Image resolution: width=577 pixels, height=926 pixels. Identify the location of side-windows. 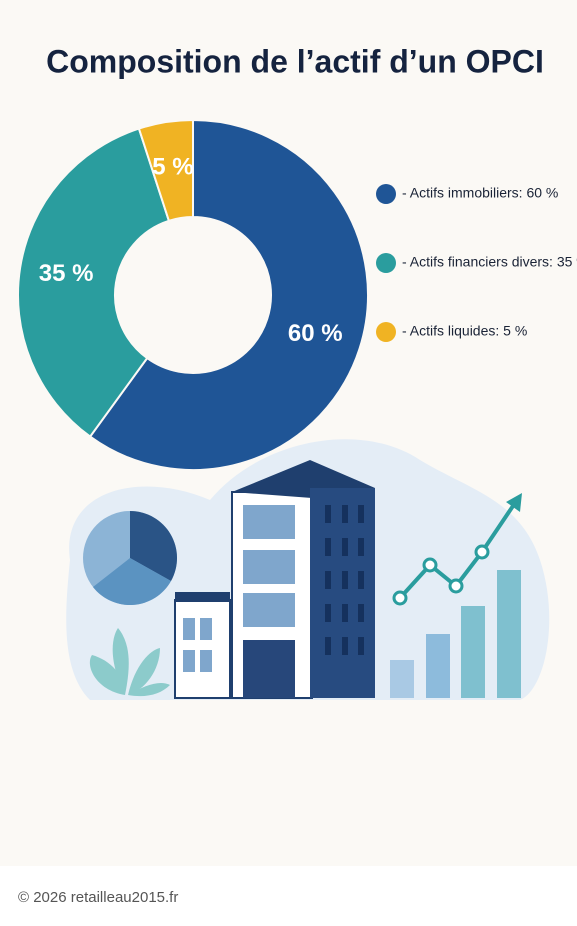
(344, 580).